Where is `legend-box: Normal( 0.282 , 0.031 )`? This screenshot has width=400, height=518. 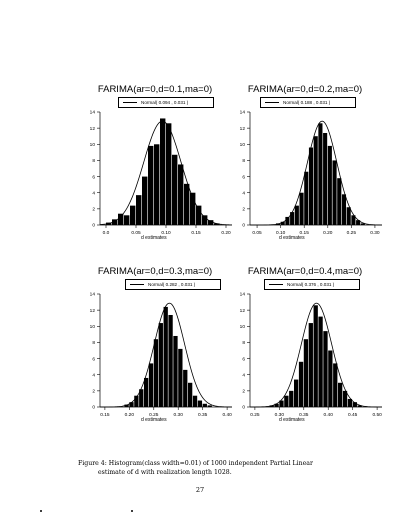 legend-box: Normal( 0.282 , 0.031 ) is located at coordinates (173, 284).